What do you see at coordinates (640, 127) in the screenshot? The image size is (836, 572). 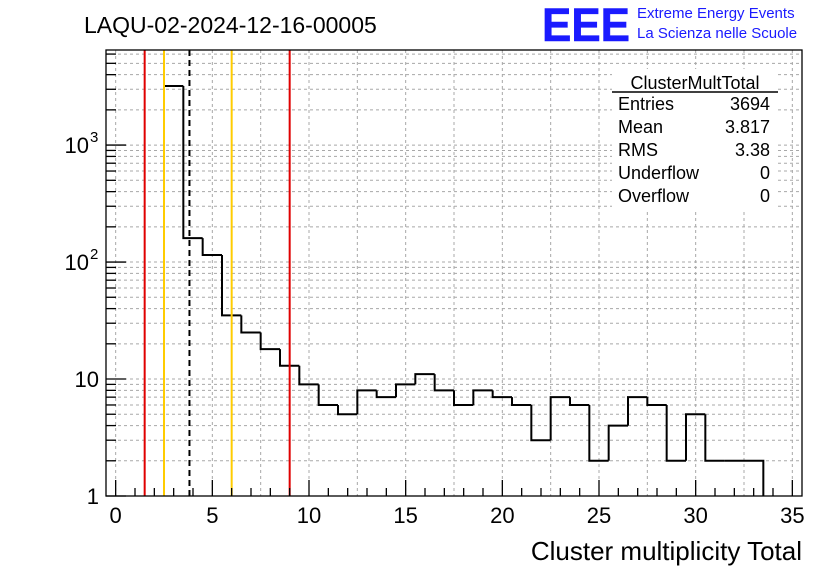 I see `stats-label-mean: Mean` at bounding box center [640, 127].